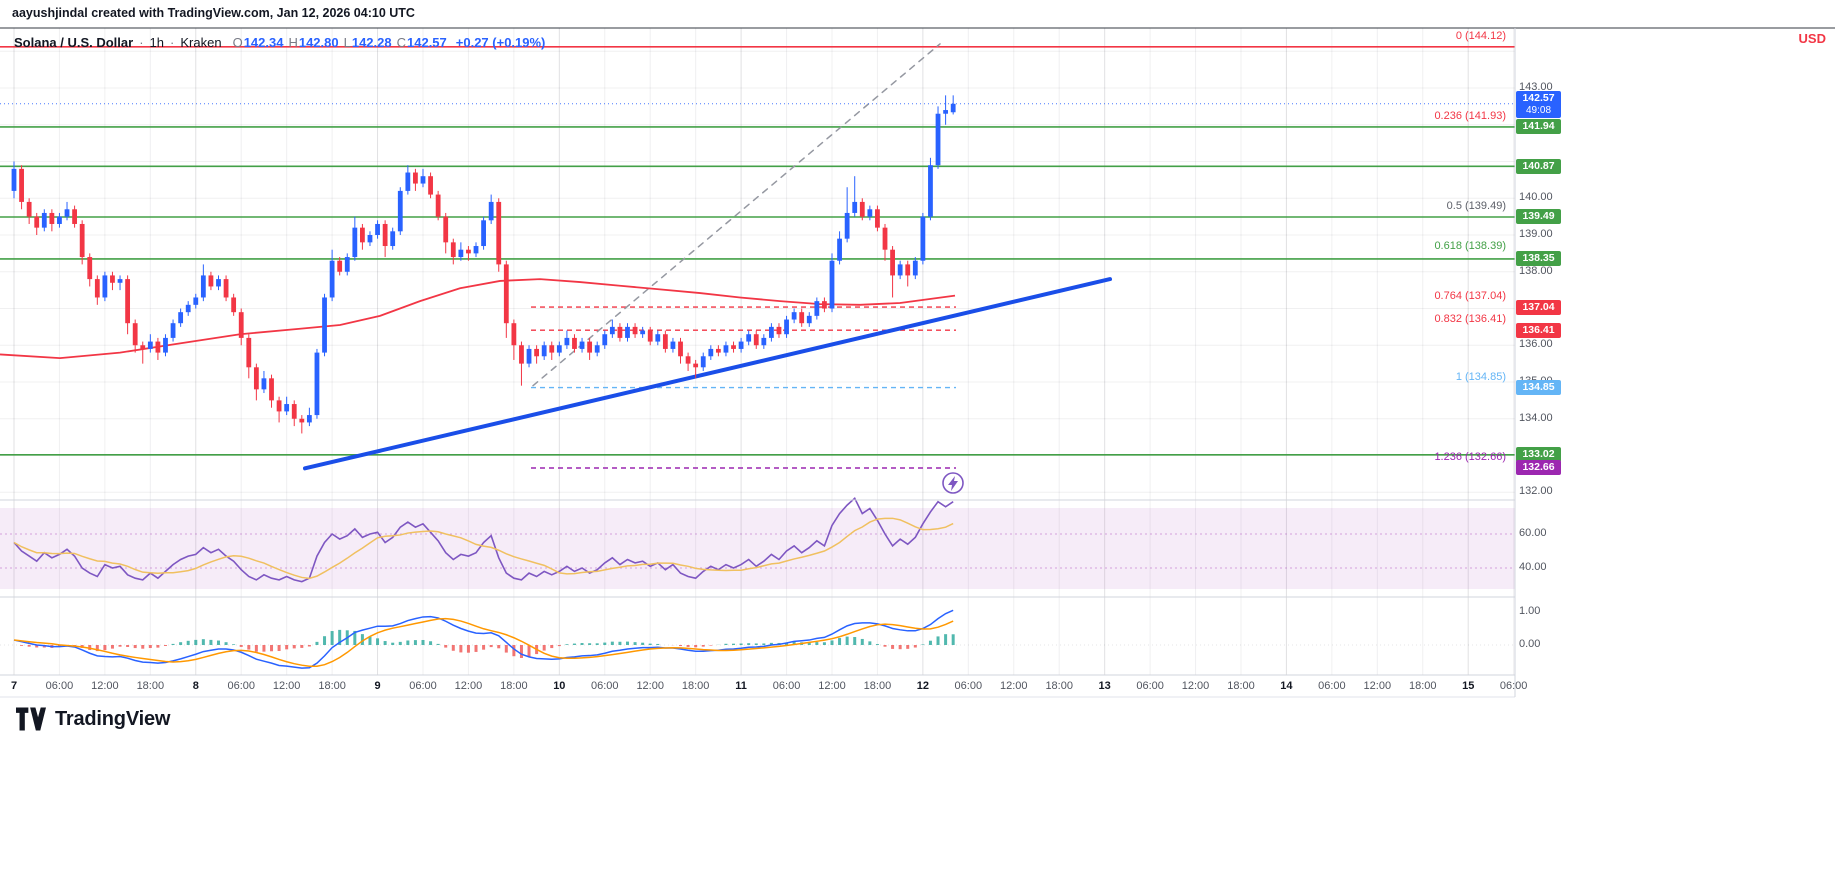 The height and width of the screenshot is (875, 1835). What do you see at coordinates (401, 42) in the screenshot?
I see `close-label: C` at bounding box center [401, 42].